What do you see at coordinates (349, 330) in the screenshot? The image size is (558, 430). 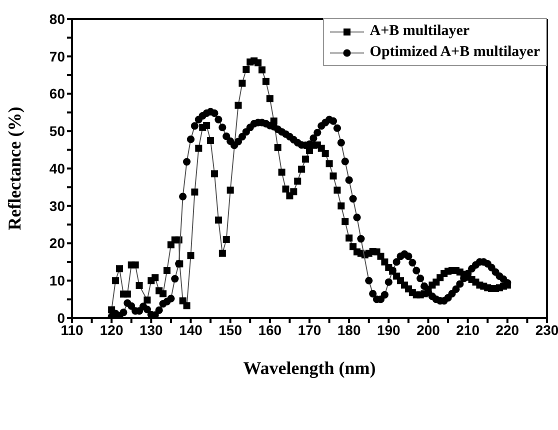 I see `x-tick-label: 180` at bounding box center [349, 330].